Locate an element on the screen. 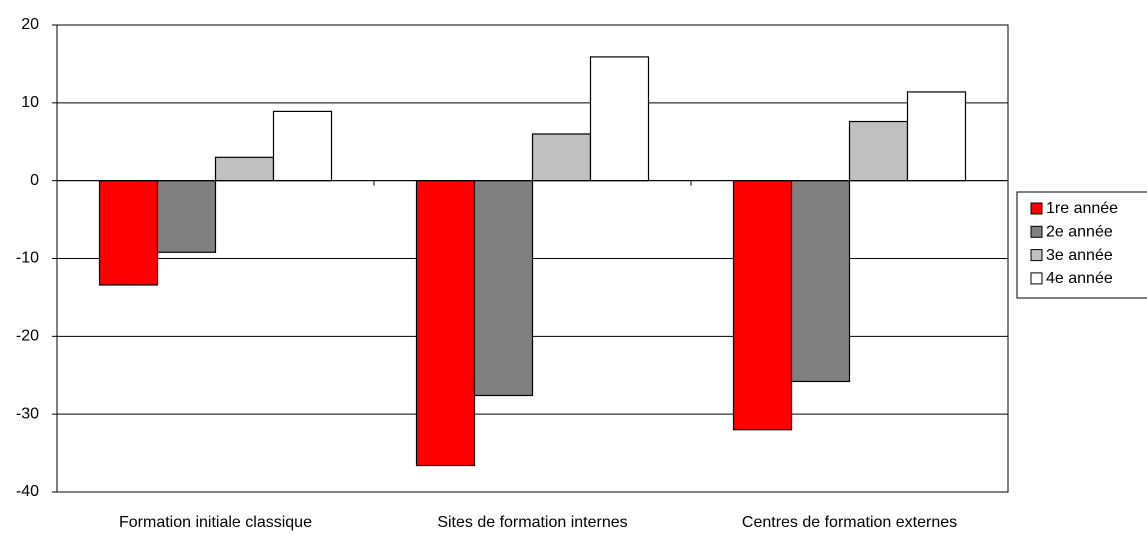 The image size is (1147, 534). x-tick-label: Formation initiale classique is located at coordinates (215, 522).